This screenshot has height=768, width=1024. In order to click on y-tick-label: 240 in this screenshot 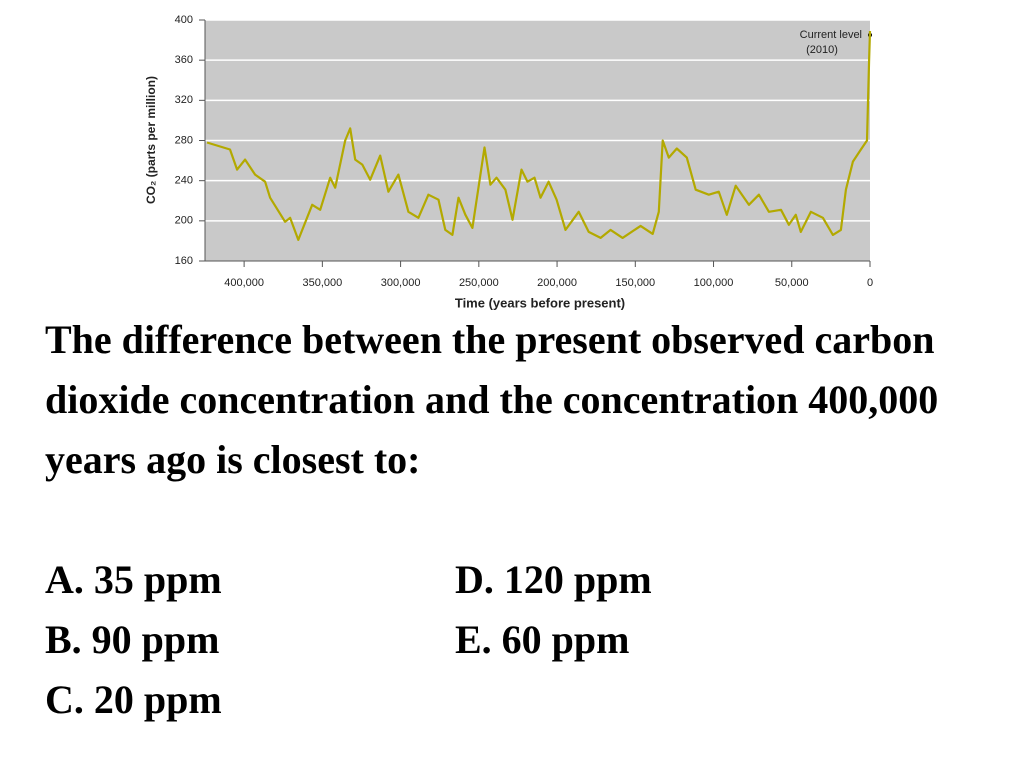, I will do `click(184, 181)`.